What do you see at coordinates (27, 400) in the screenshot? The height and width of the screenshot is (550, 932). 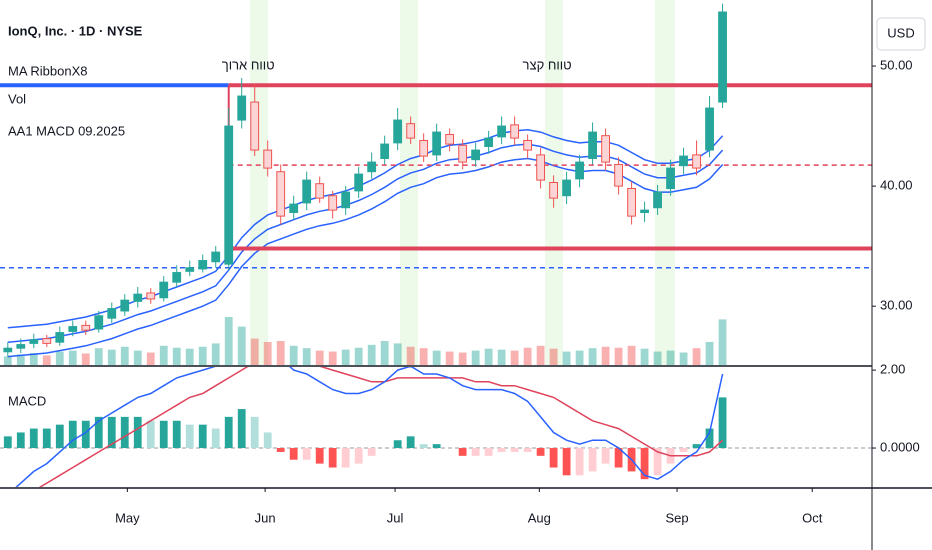 I see `macd-title: MACD` at bounding box center [27, 400].